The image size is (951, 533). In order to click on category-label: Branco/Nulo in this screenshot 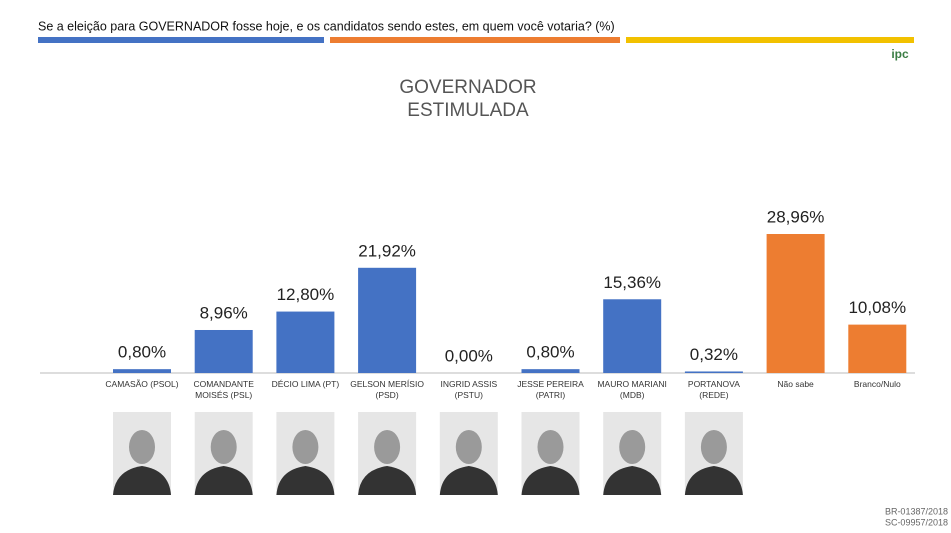, I will do `click(877, 384)`.